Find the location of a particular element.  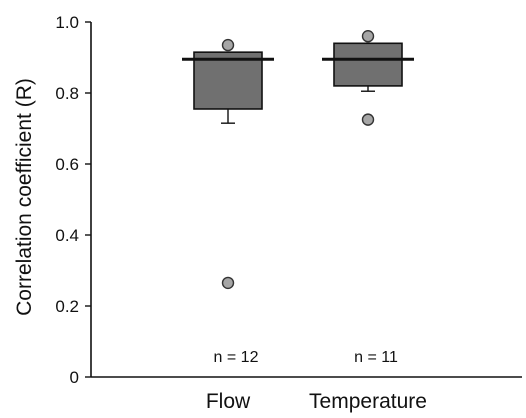

labels: n = 12 Flow n = 11 Temperature is located at coordinates (316, 381).